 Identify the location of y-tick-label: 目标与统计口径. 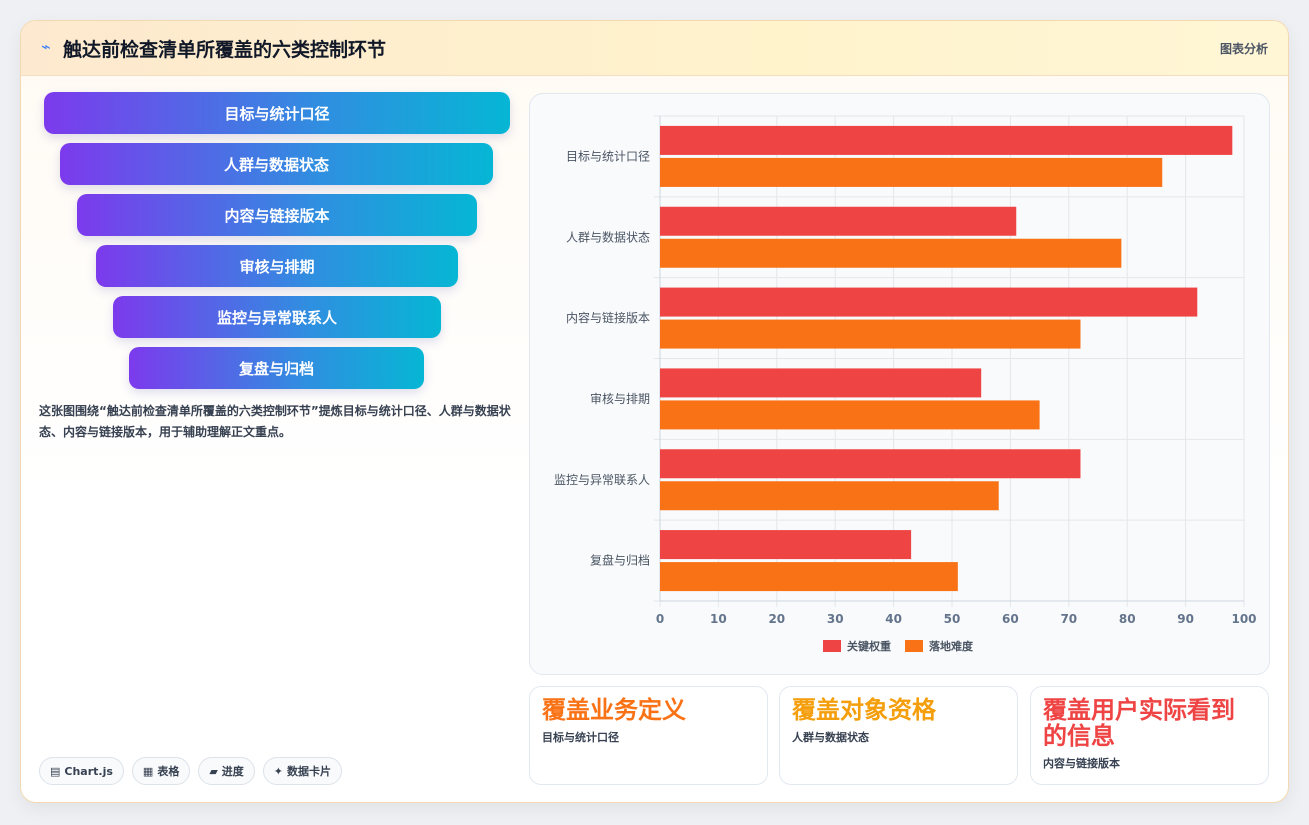
(608, 156).